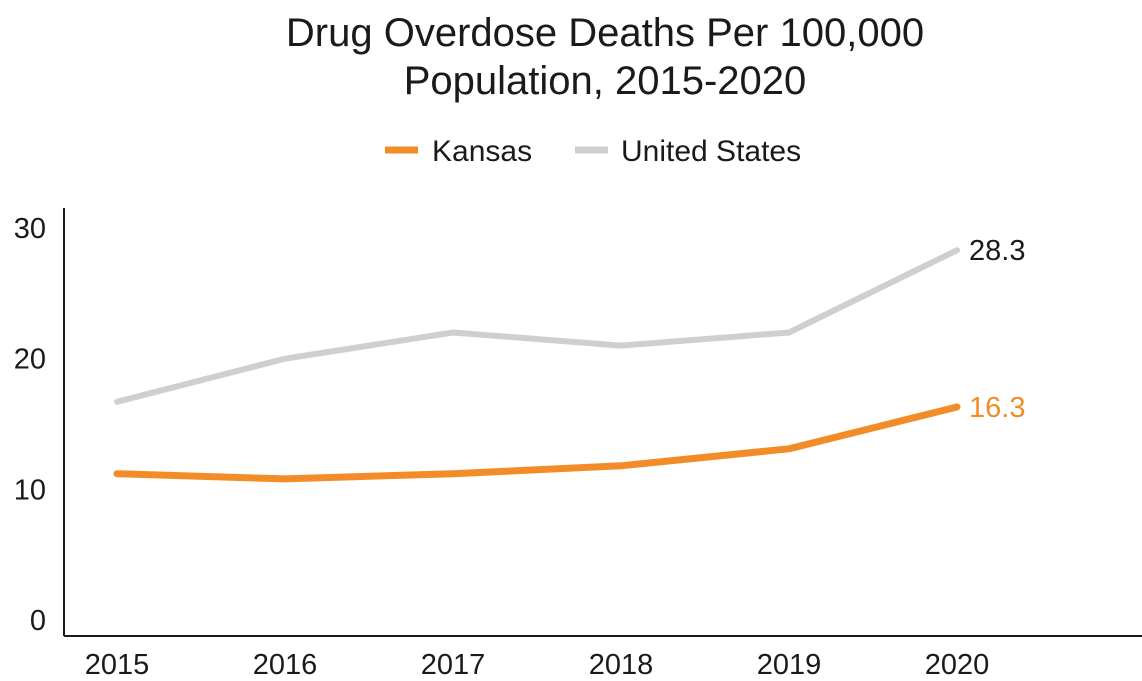 This screenshot has height=681, width=1142. What do you see at coordinates (453, 665) in the screenshot?
I see `x-tick-label: 2017` at bounding box center [453, 665].